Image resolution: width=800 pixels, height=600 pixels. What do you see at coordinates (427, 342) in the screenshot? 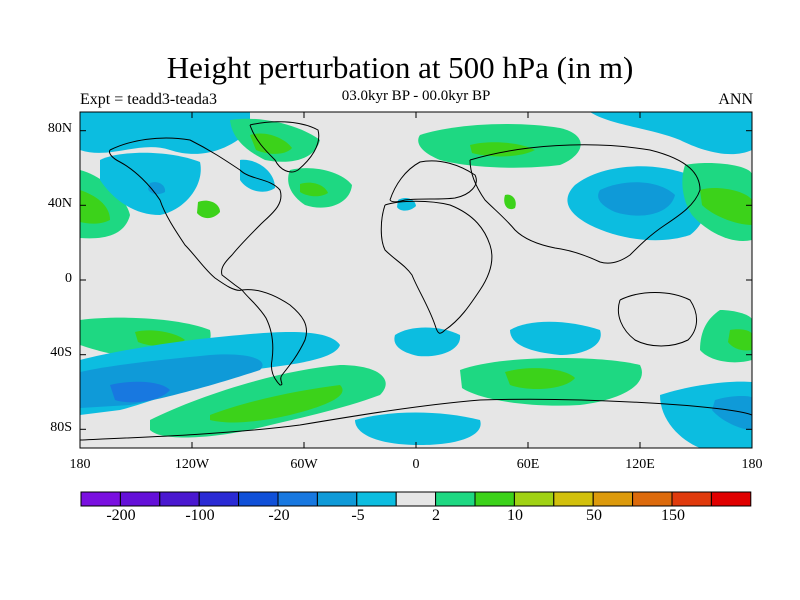
I see `contour-sa-blue-small` at bounding box center [427, 342].